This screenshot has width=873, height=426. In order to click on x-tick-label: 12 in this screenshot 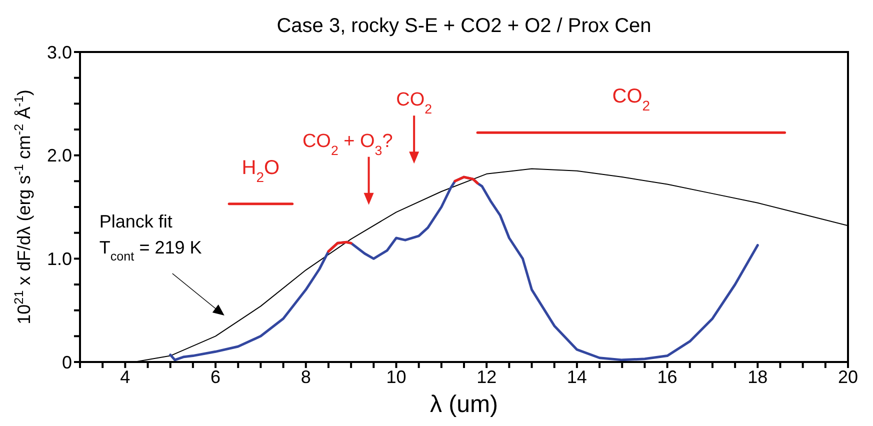, I will do `click(486, 376)`.